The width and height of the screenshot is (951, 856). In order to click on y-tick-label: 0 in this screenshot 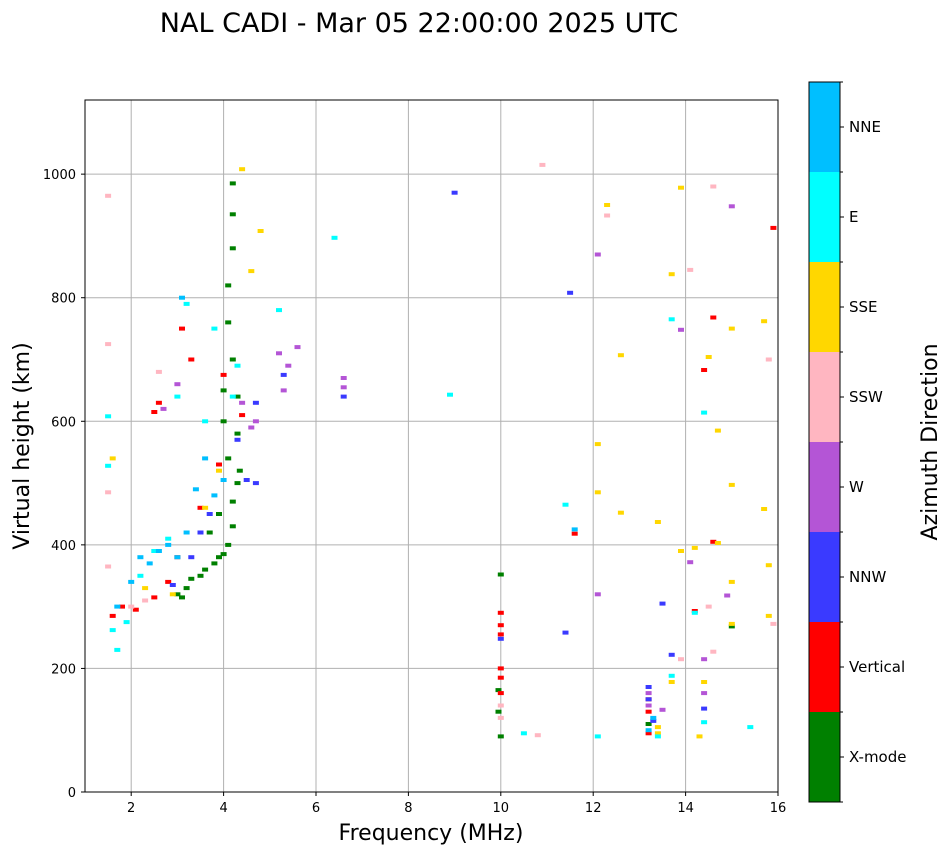, I will do `click(72, 793)`.